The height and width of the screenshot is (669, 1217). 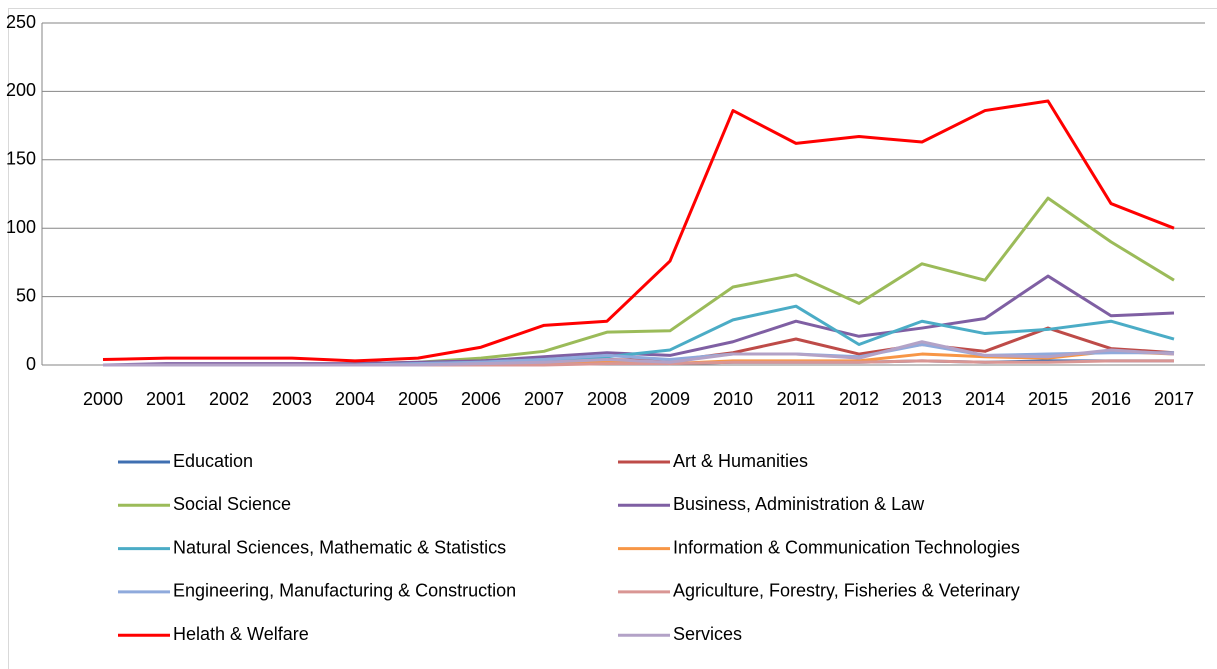 What do you see at coordinates (232, 504) in the screenshot?
I see `legend-label: Social Science` at bounding box center [232, 504].